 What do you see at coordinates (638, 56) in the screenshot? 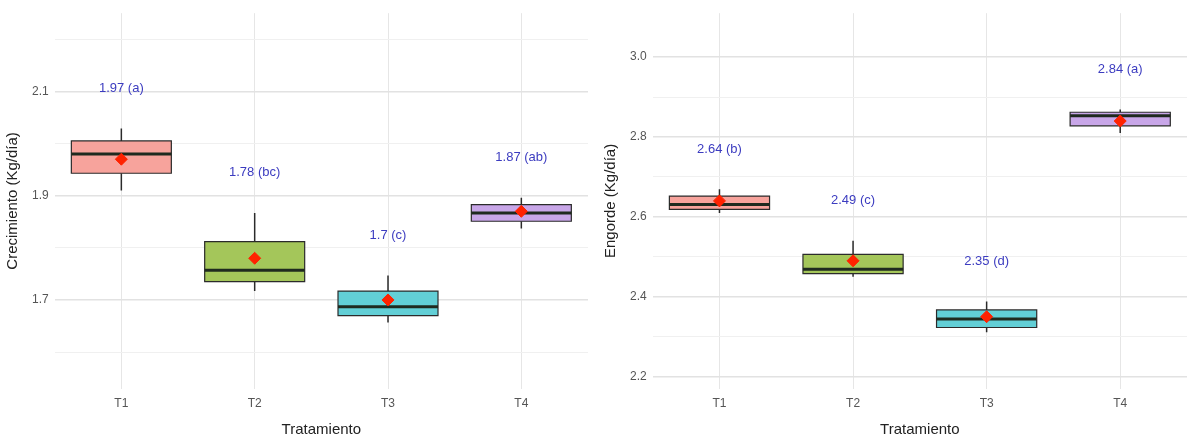
I see `text: 3.0` at bounding box center [638, 56].